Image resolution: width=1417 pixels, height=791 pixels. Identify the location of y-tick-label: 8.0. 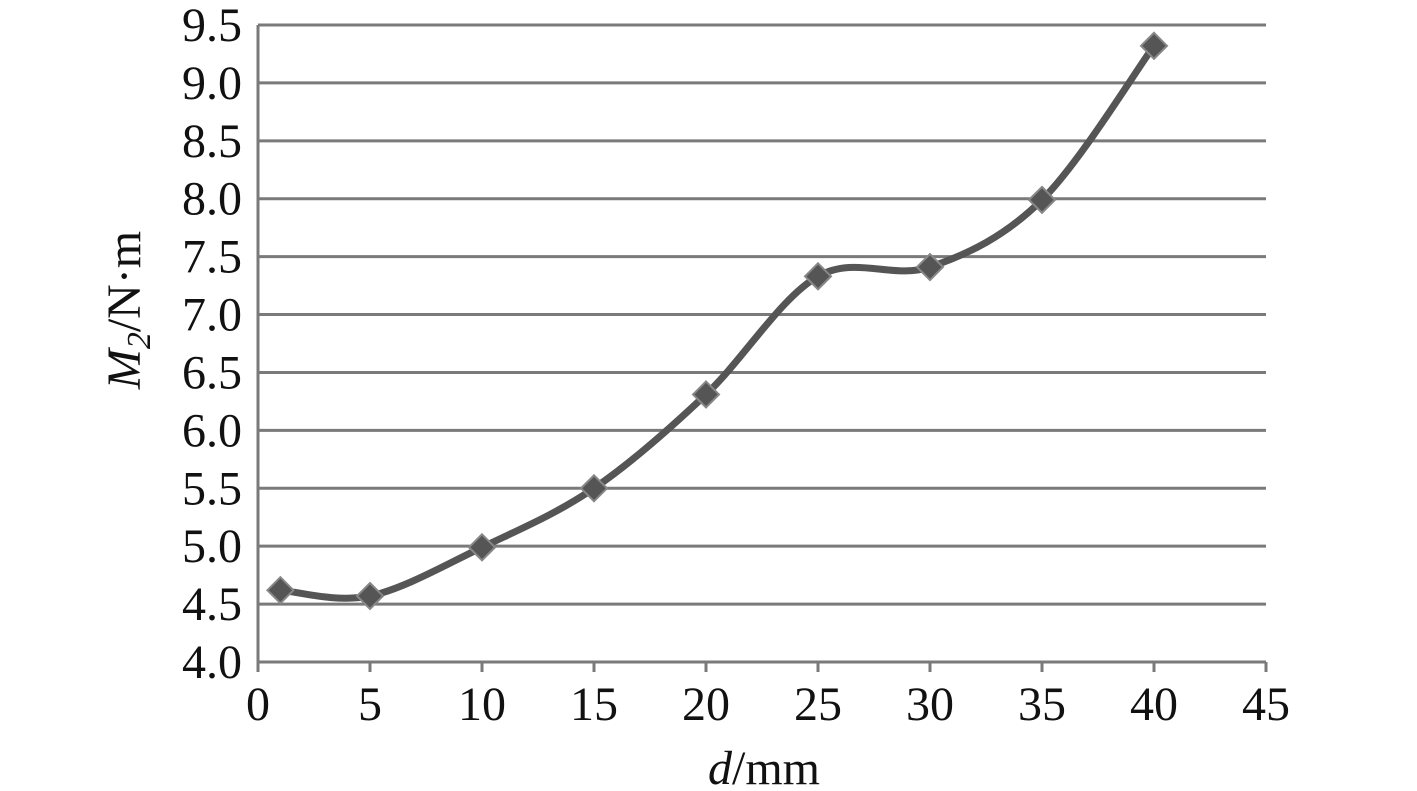
(212, 199).